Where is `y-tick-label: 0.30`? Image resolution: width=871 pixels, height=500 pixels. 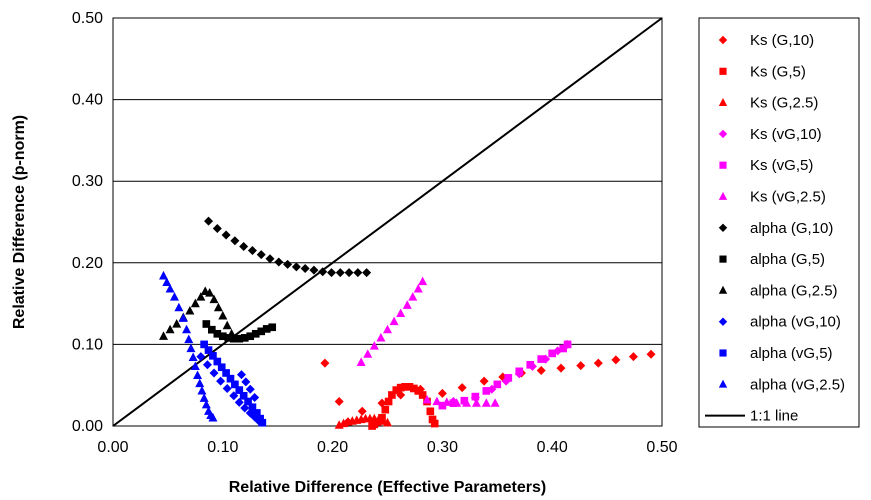
y-tick-label: 0.30 is located at coordinates (87, 181).